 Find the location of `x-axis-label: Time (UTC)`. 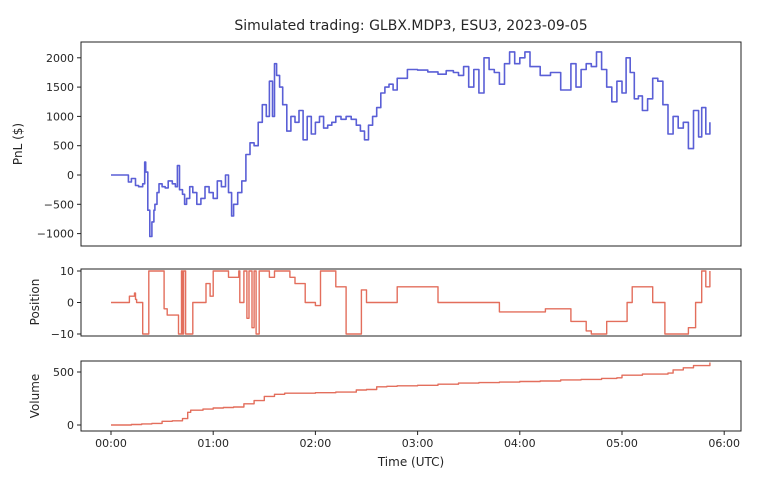

x-axis-label: Time (UTC) is located at coordinates (410, 462).